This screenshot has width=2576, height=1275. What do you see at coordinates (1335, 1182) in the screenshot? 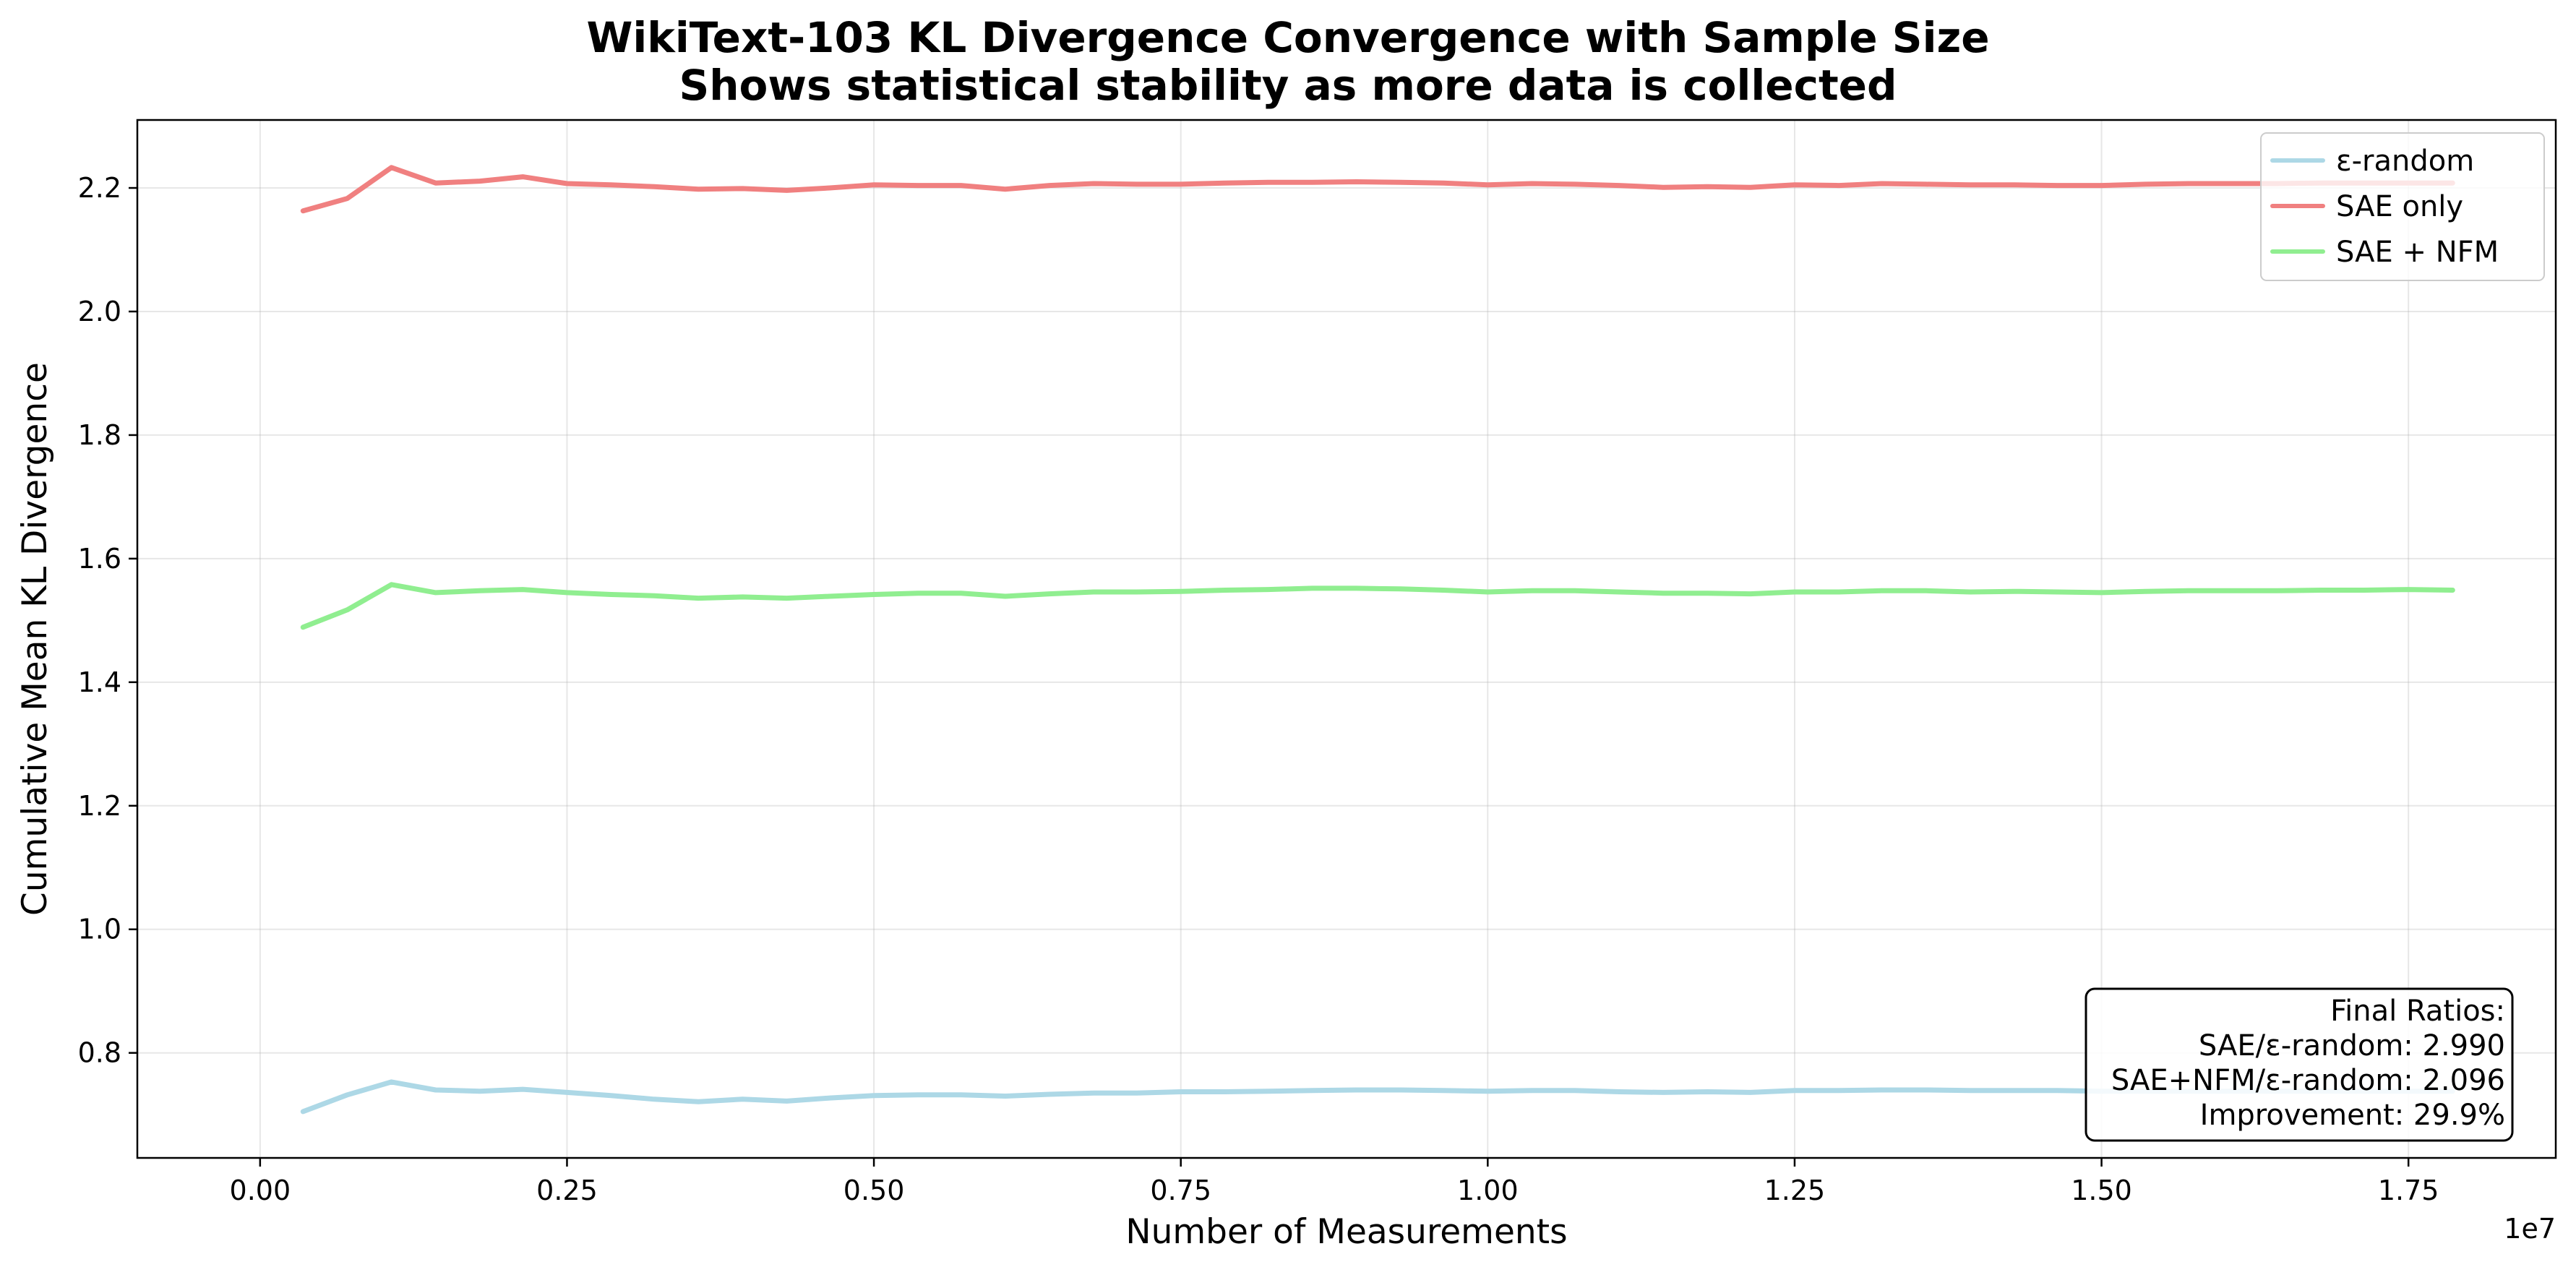
I see `x-axis-ticks: 0.00 0.25 0.50 0.75 1.00 1.25 1.50 1.75` at bounding box center [1335, 1182].